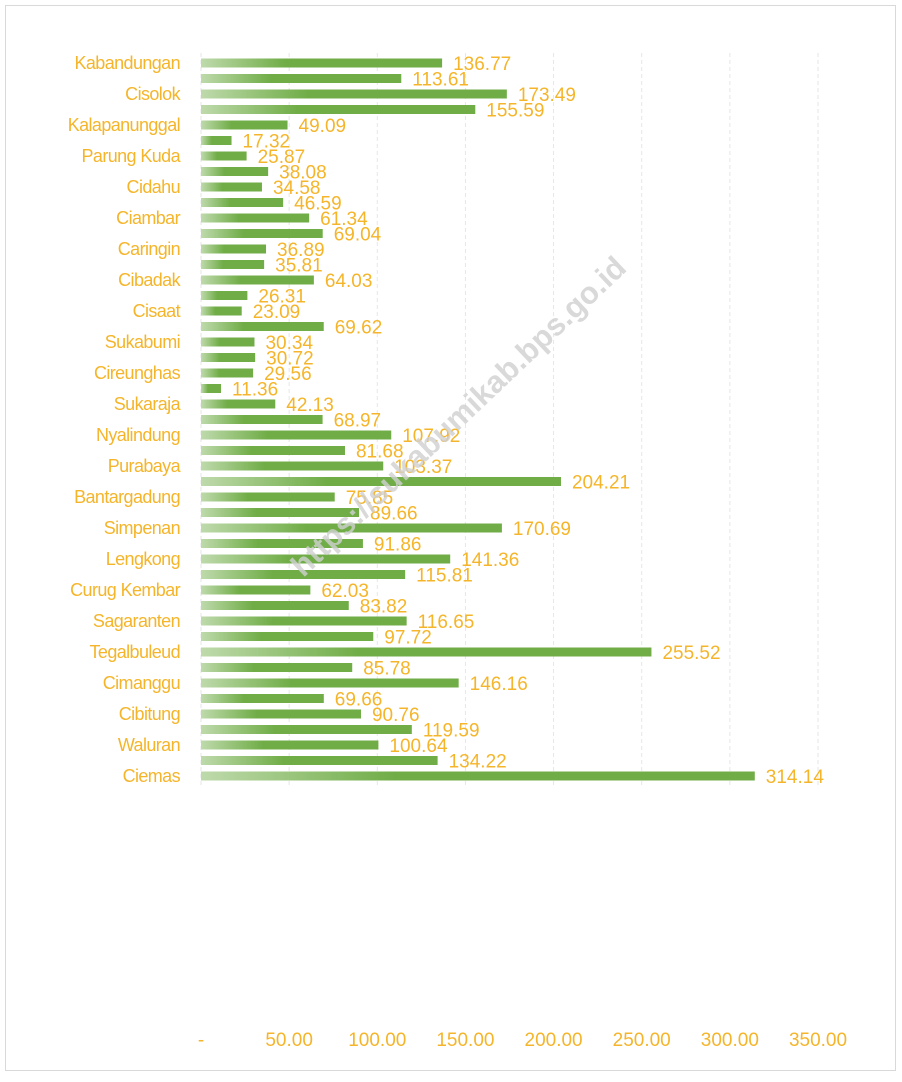 The width and height of the screenshot is (902, 1082). Describe the element at coordinates (290, 359) in the screenshot. I see `value-label: 30.72` at that location.